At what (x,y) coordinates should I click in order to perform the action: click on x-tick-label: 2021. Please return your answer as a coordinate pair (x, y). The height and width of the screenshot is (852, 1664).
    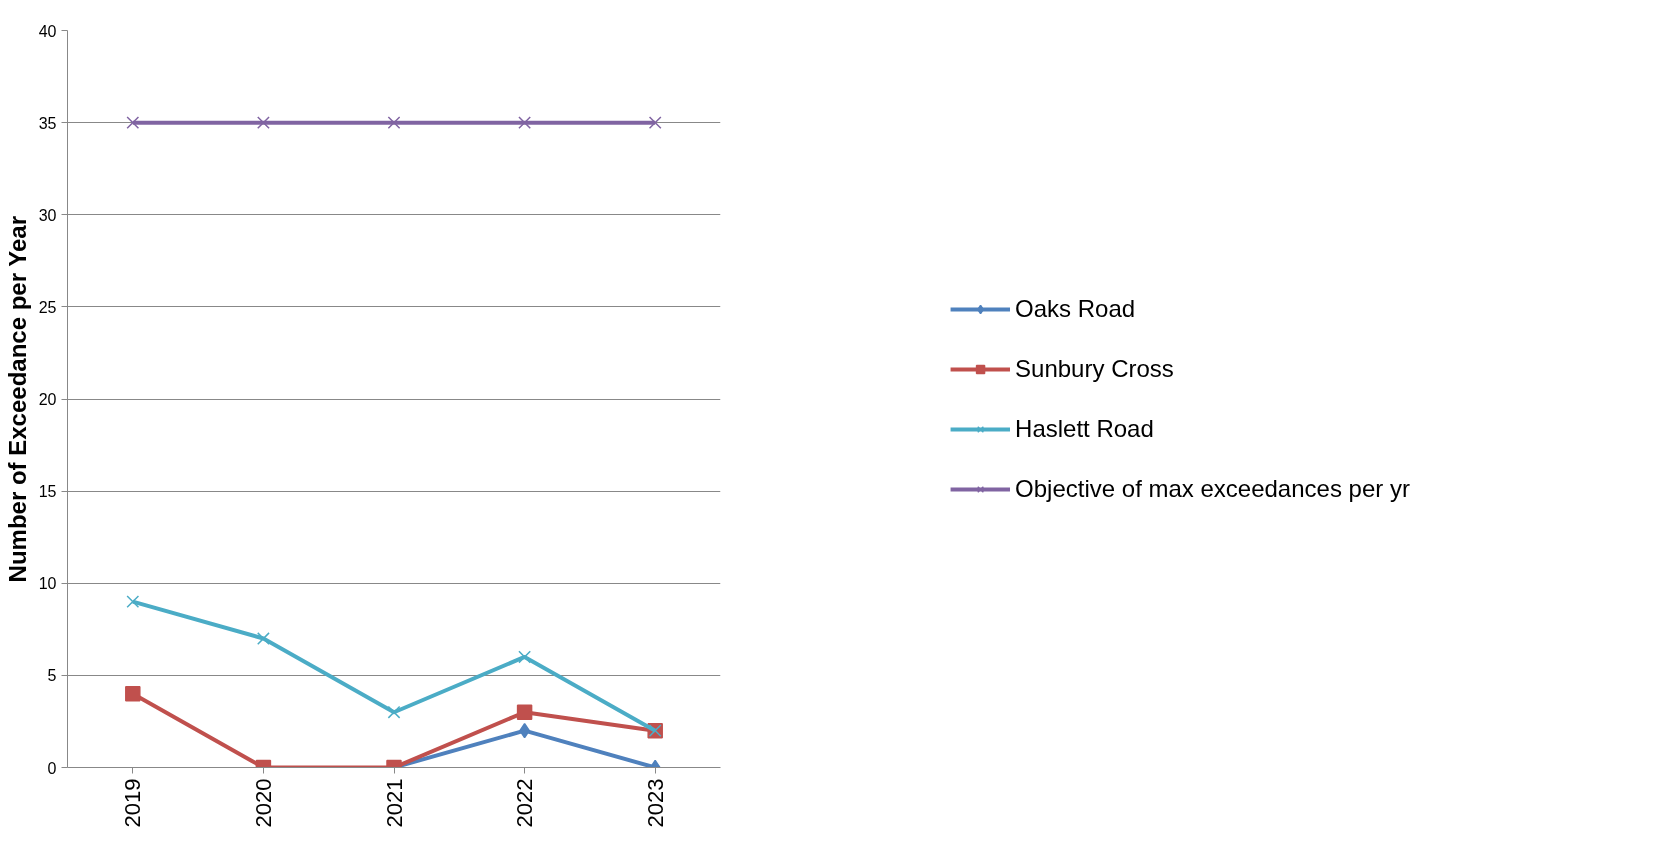
    Looking at the image, I should click on (394, 803).